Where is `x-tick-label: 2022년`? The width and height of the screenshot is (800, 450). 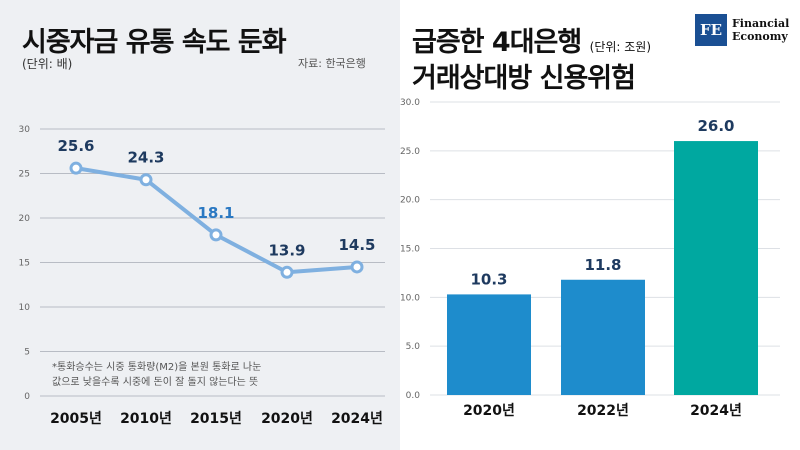 x-tick-label: 2022년 is located at coordinates (603, 411).